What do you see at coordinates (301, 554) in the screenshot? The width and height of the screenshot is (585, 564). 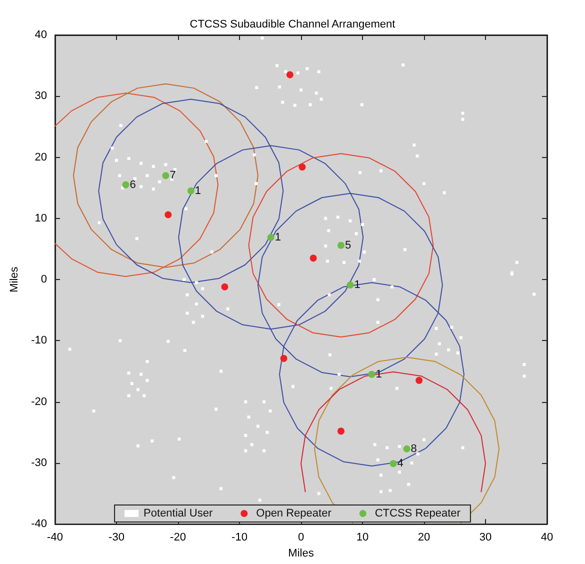 I see `x-axis-title: Miles` at bounding box center [301, 554].